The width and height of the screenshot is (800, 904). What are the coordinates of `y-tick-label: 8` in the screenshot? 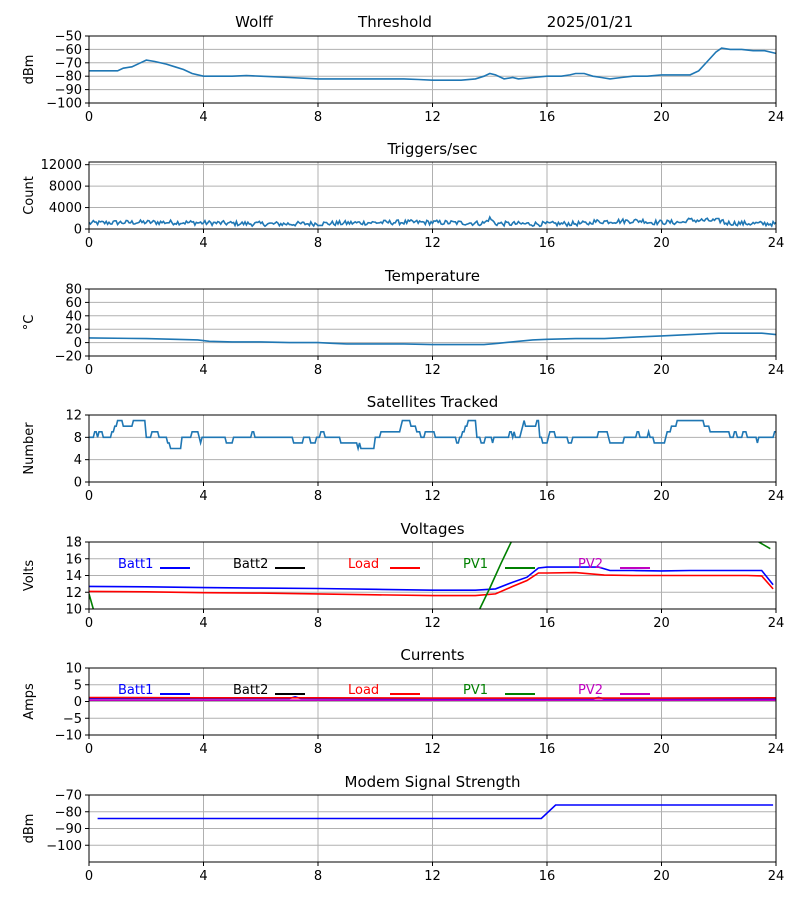 It's located at (78, 438).